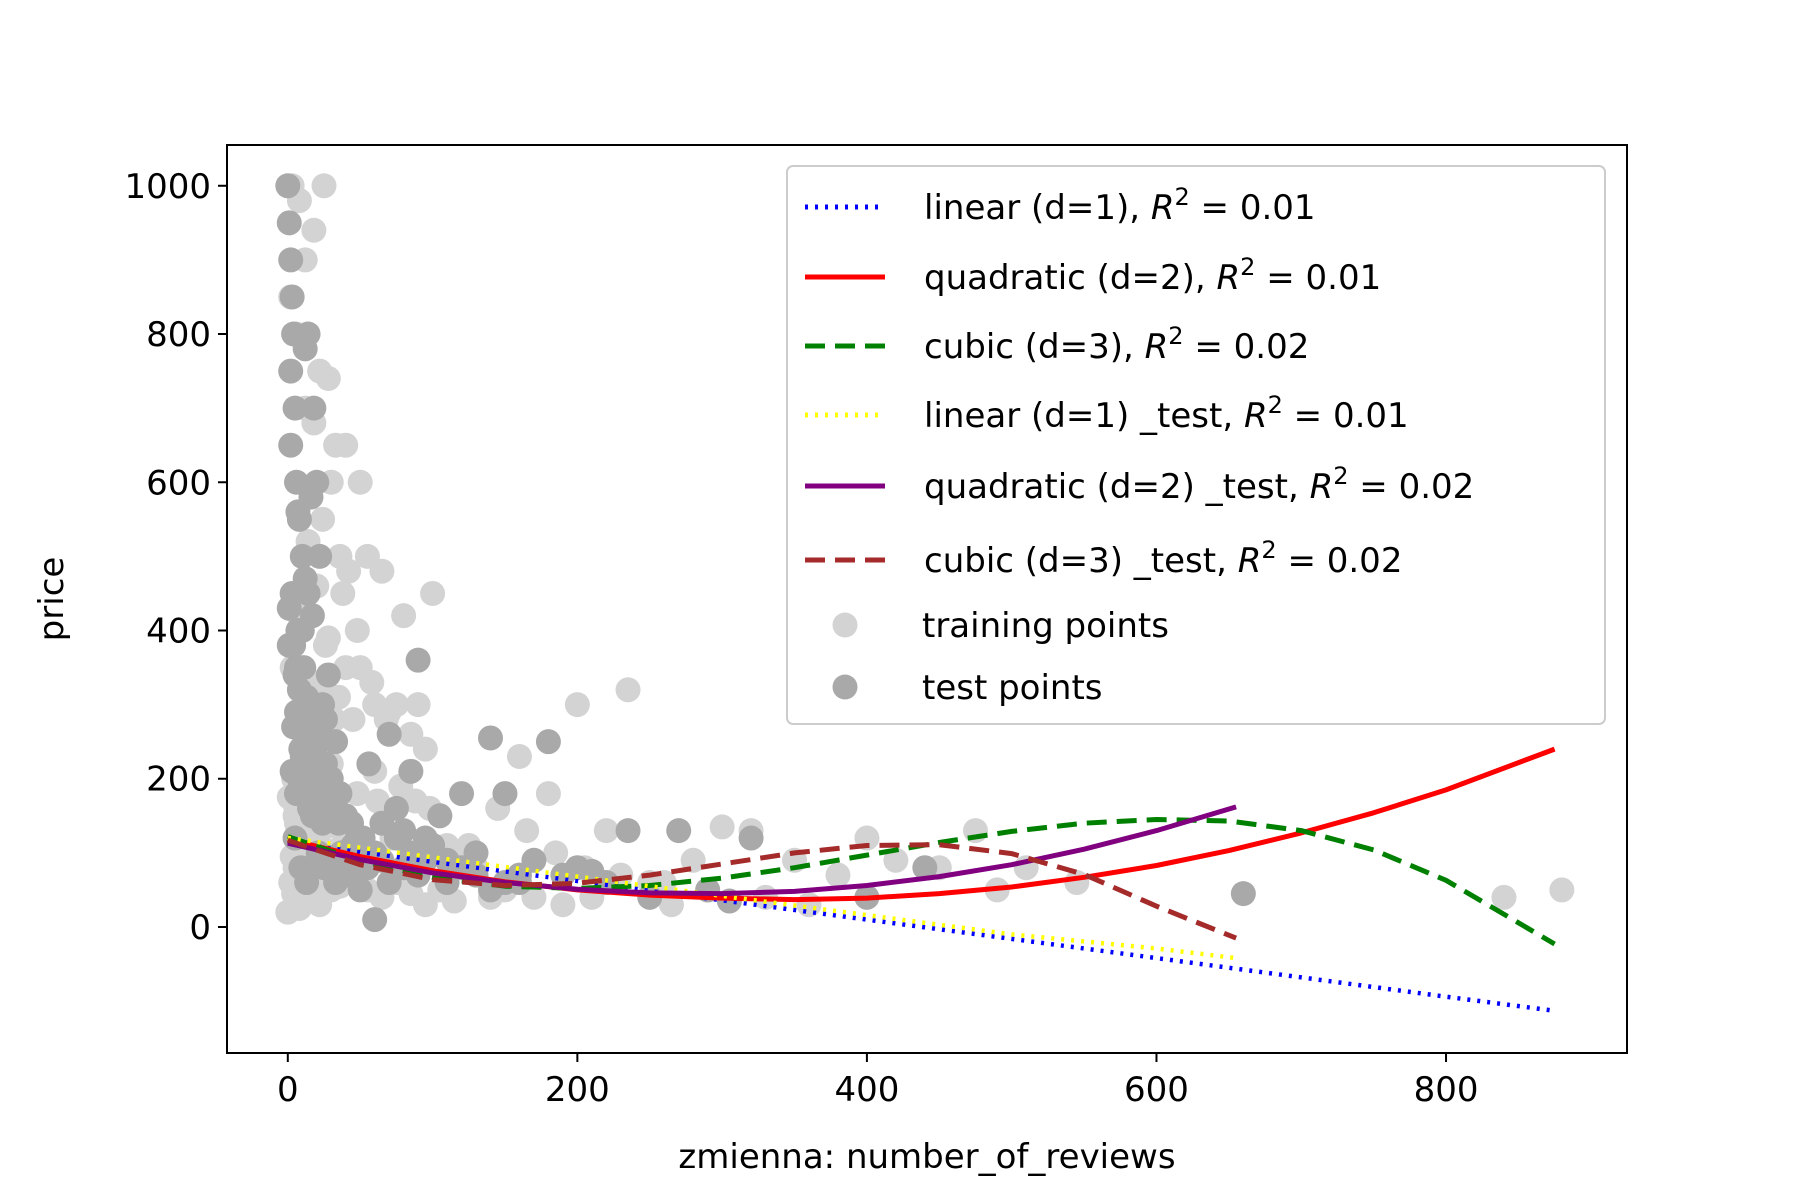 The width and height of the screenshot is (1800, 1200). Describe the element at coordinates (1163, 558) in the screenshot. I see `legend-label: cubic (d=3) _test, R2 = 0.02` at that location.